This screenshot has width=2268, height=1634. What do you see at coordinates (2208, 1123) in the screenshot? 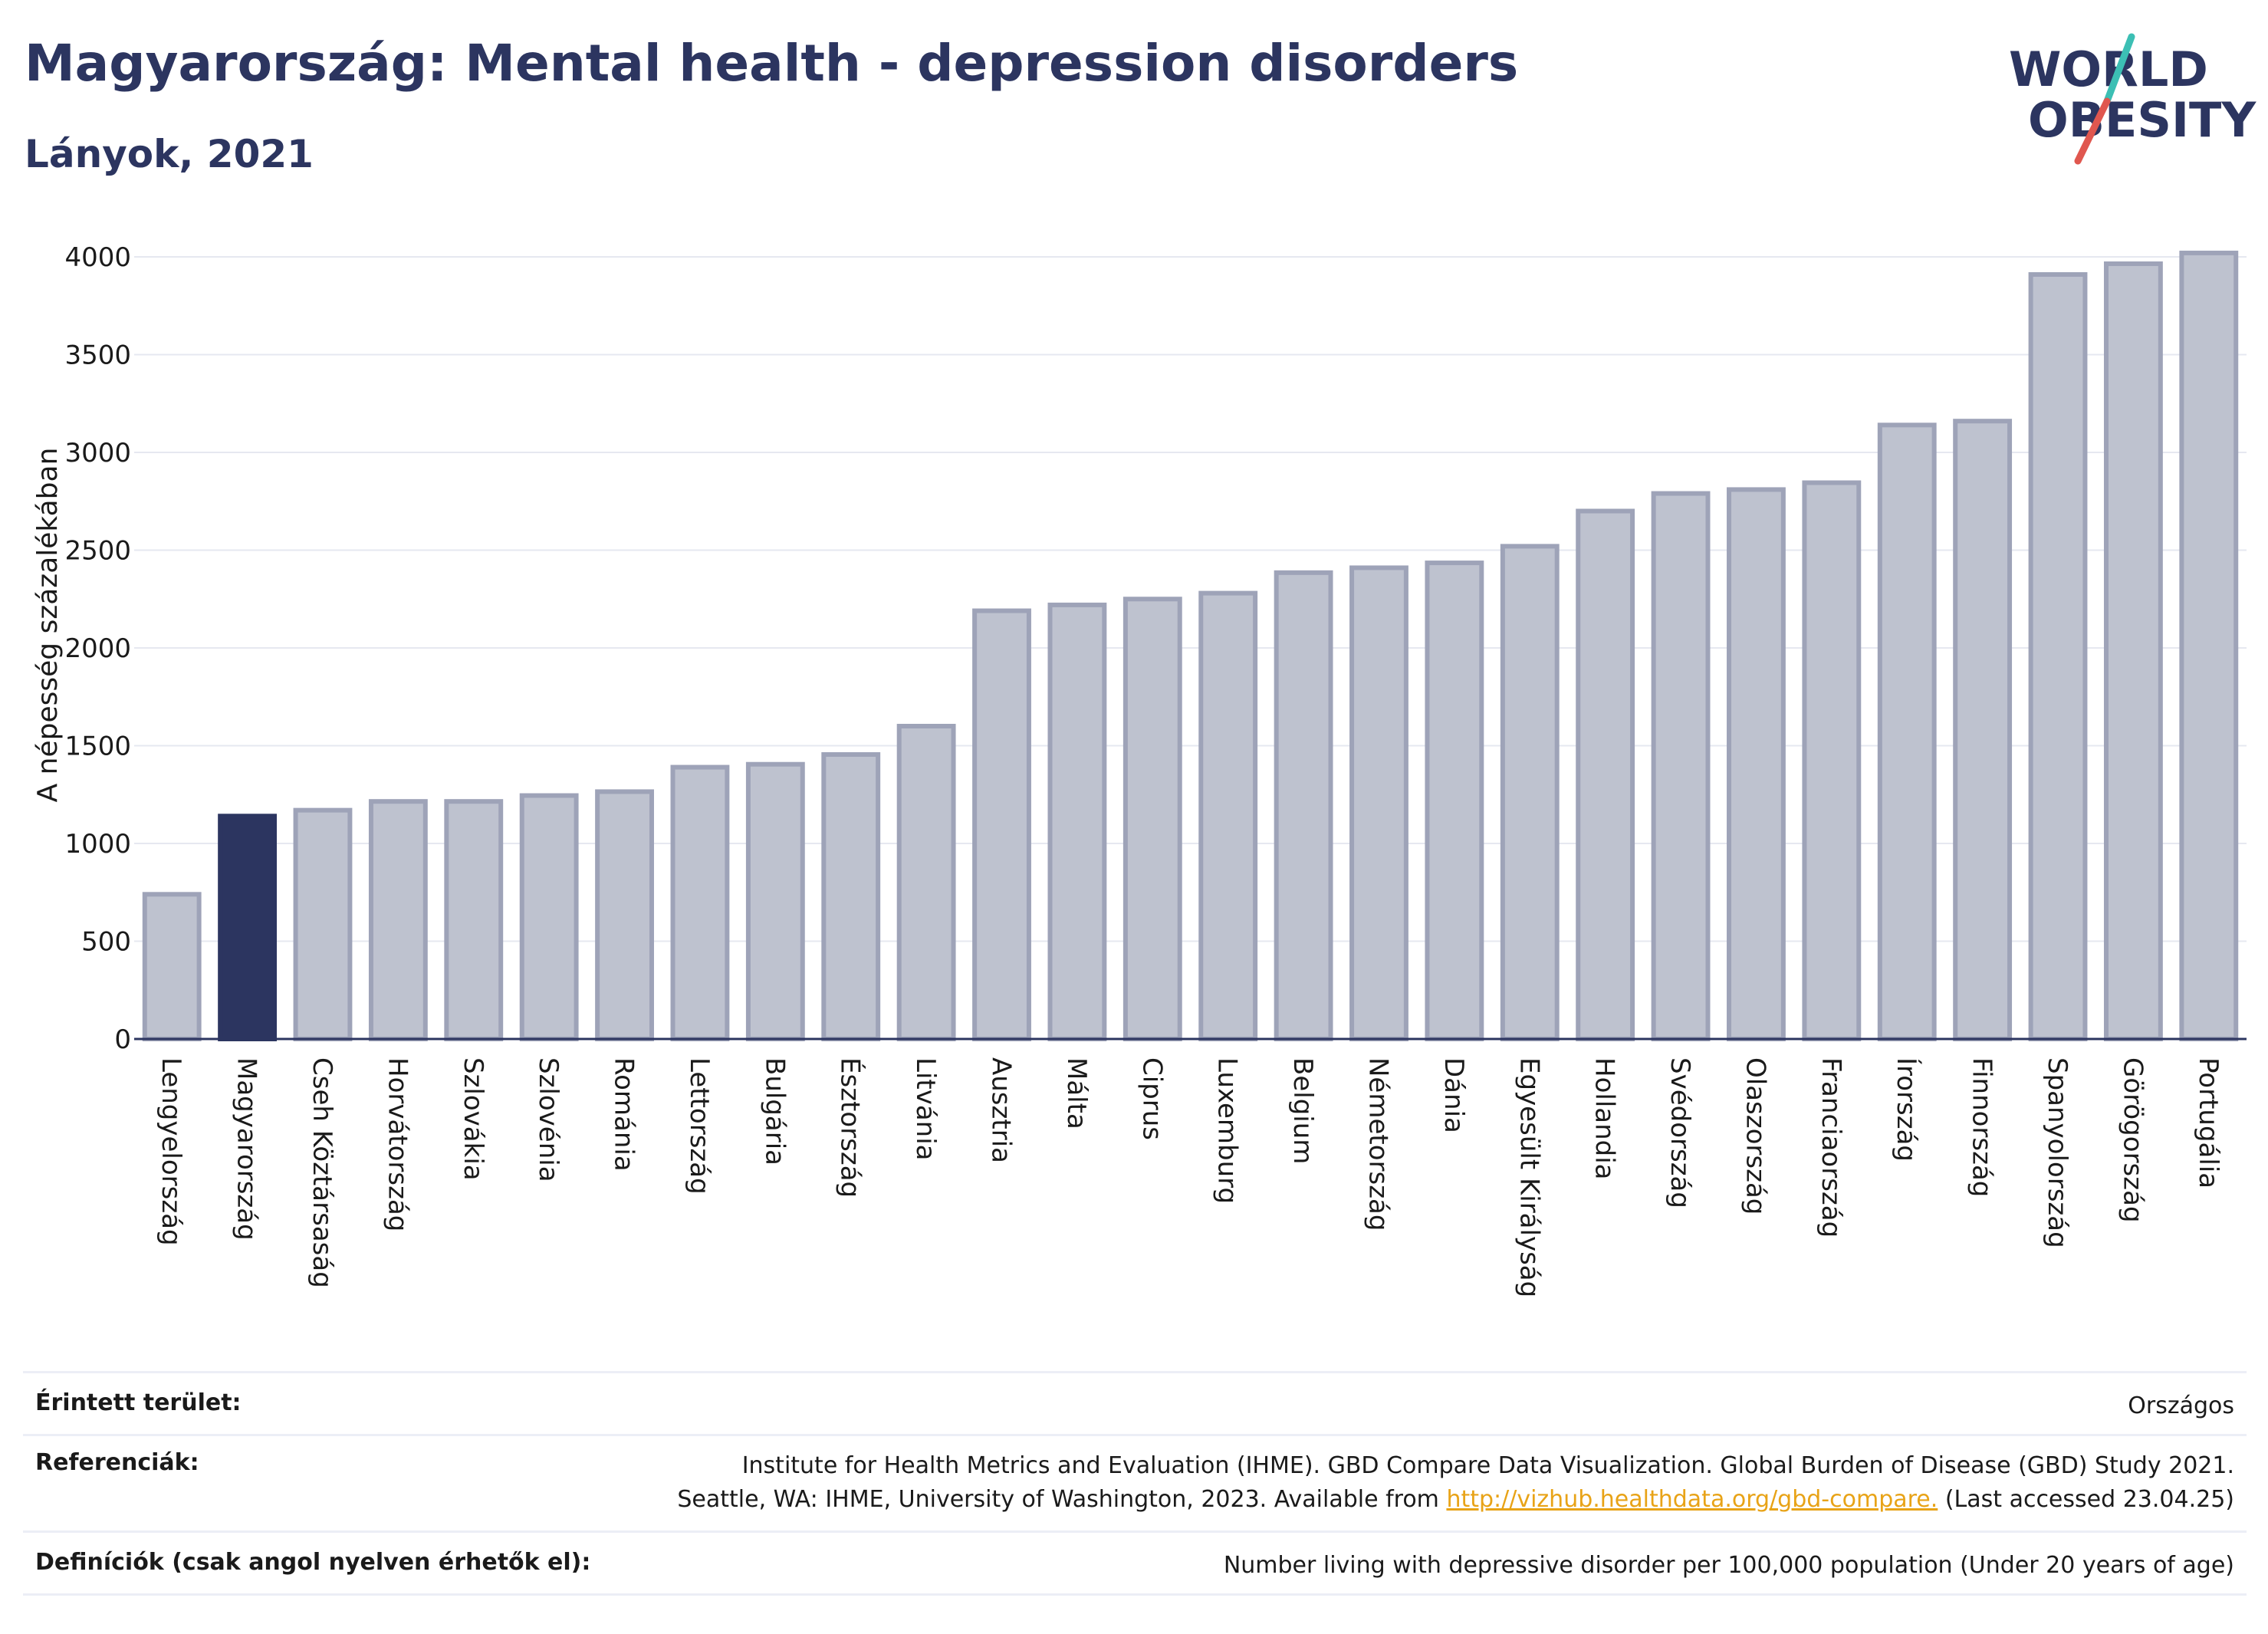
I see `x-tick-label: Portugália` at bounding box center [2208, 1123].